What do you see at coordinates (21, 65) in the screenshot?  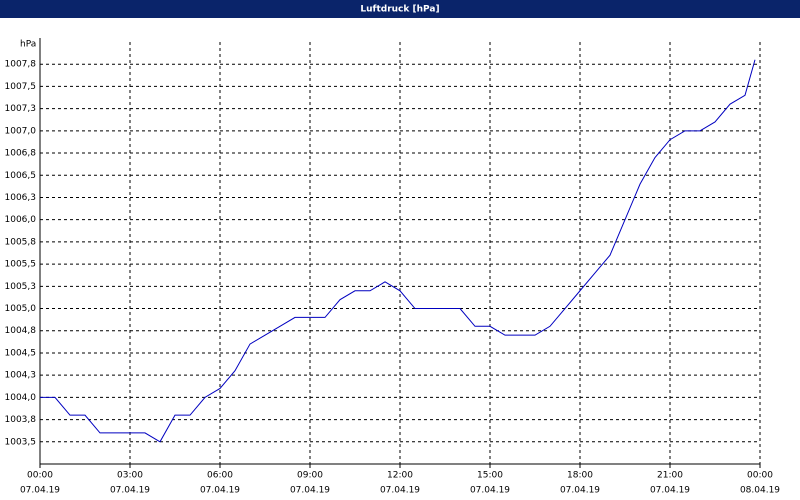 I see `y-tick-label: 1007,8` at bounding box center [21, 65].